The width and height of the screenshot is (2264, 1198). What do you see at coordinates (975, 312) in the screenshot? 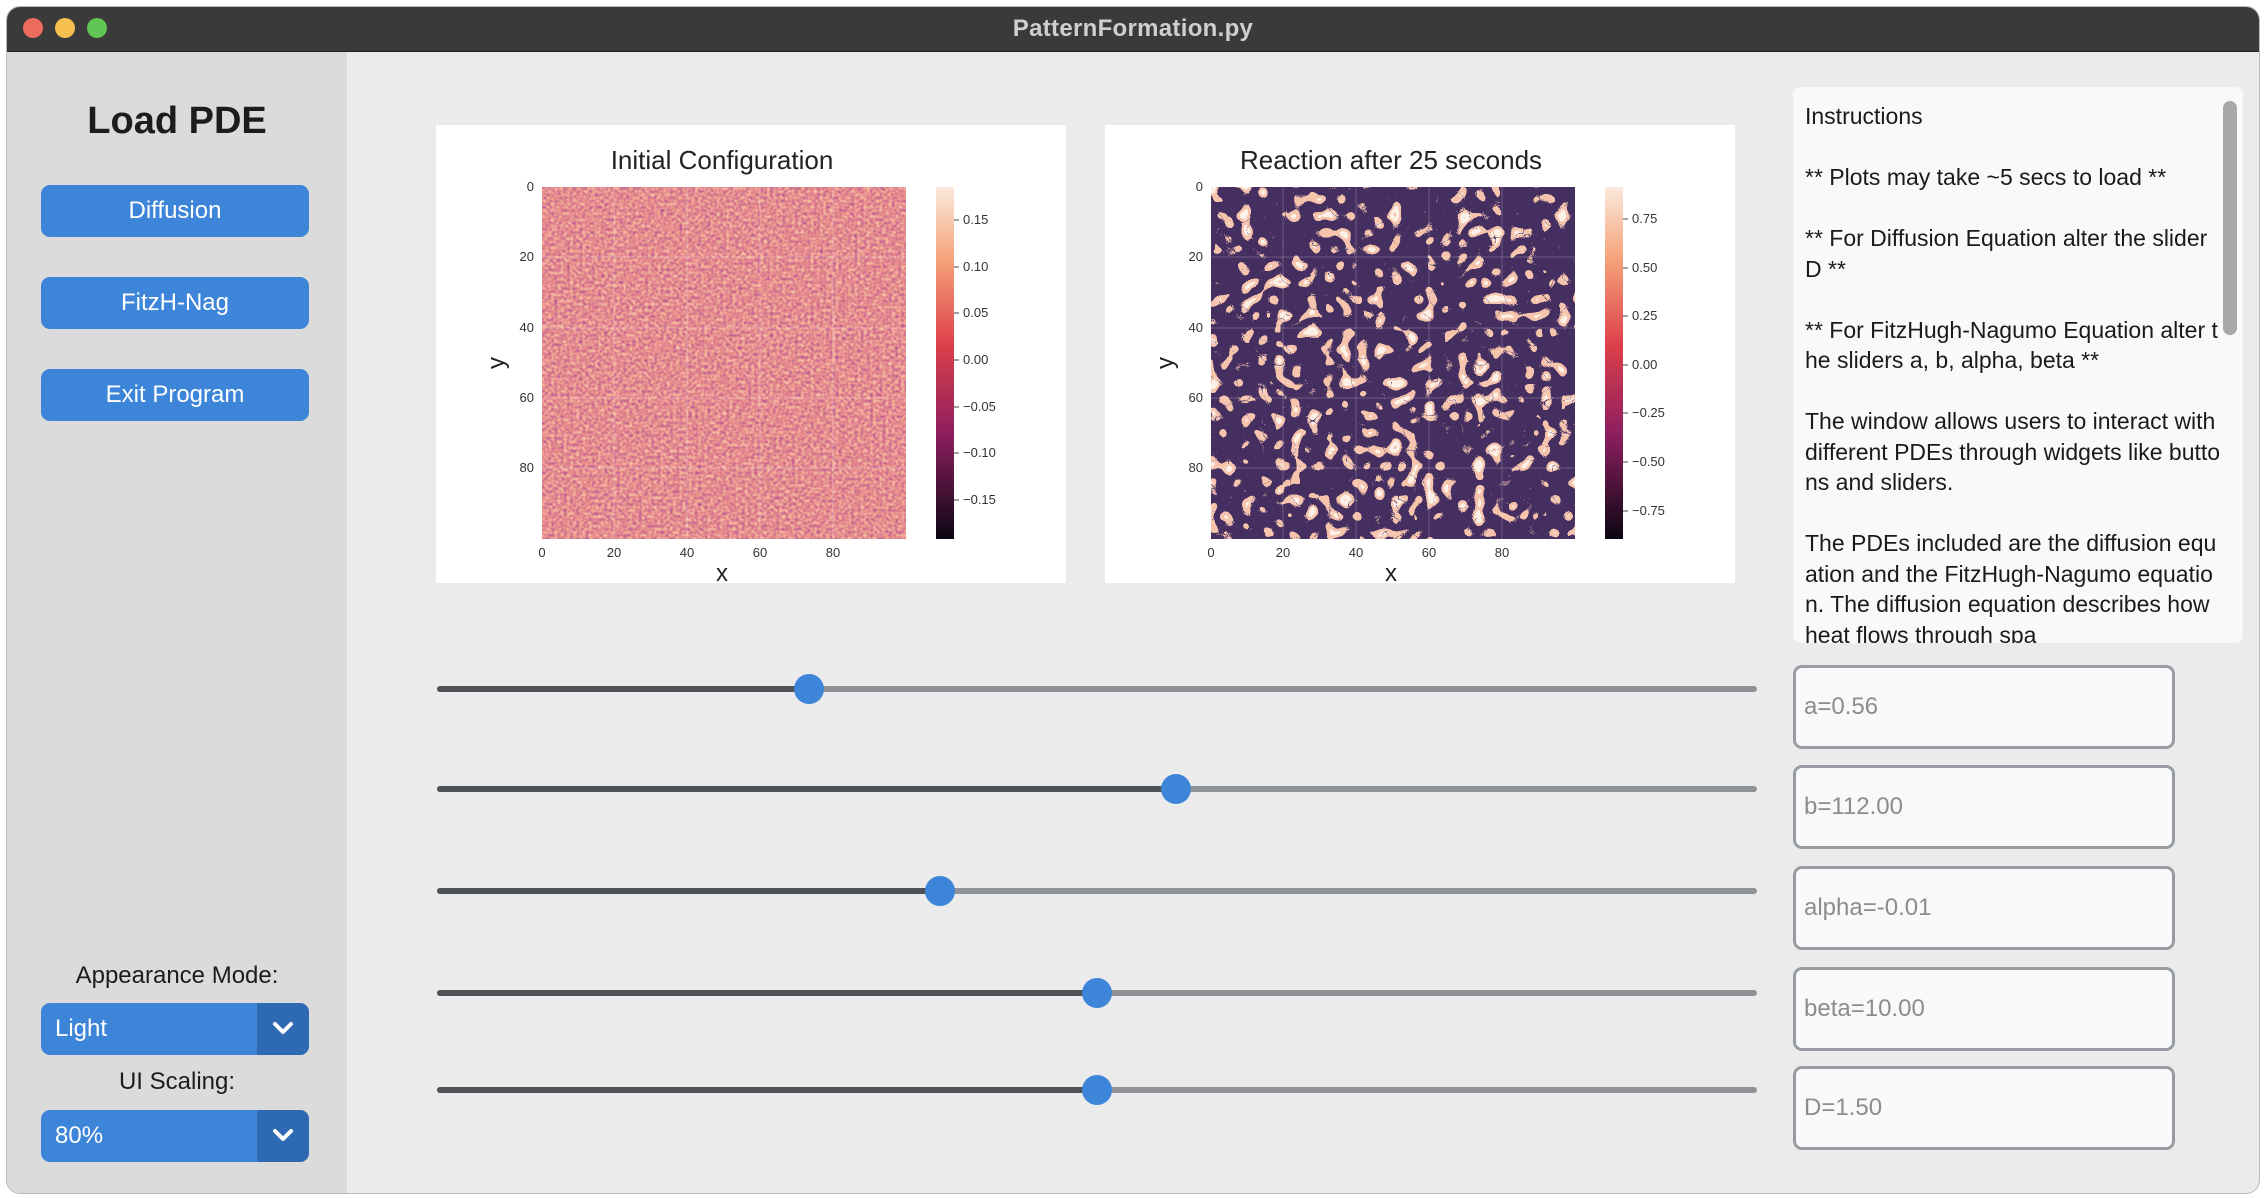
I see `colorbar-tick: 0.05` at bounding box center [975, 312].